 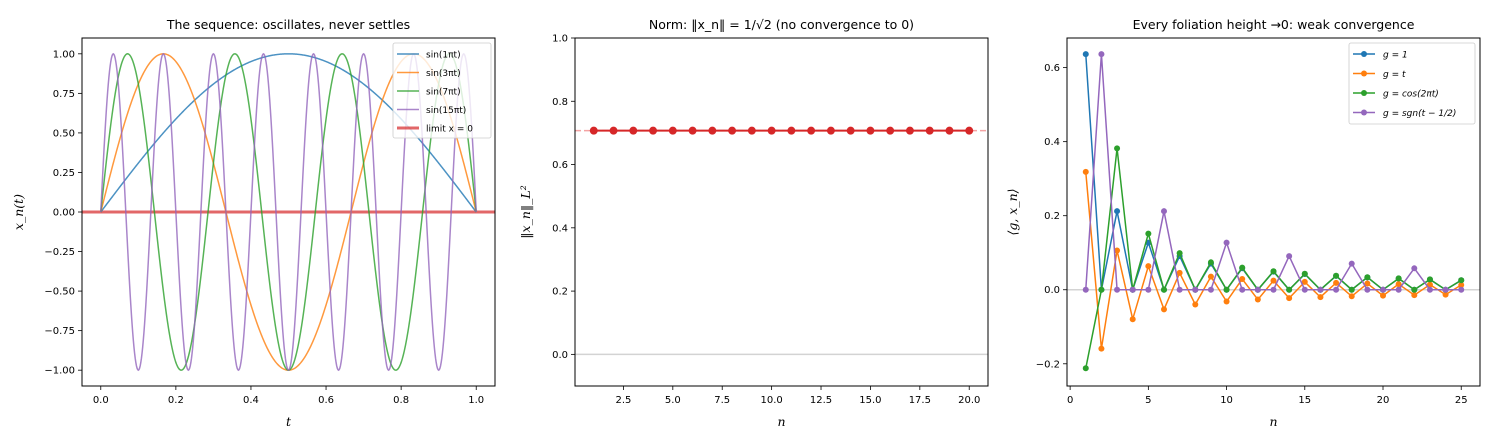 What do you see at coordinates (1419, 114) in the screenshot?
I see `legend-label: g = sgn(t − 1/2)` at bounding box center [1419, 114].